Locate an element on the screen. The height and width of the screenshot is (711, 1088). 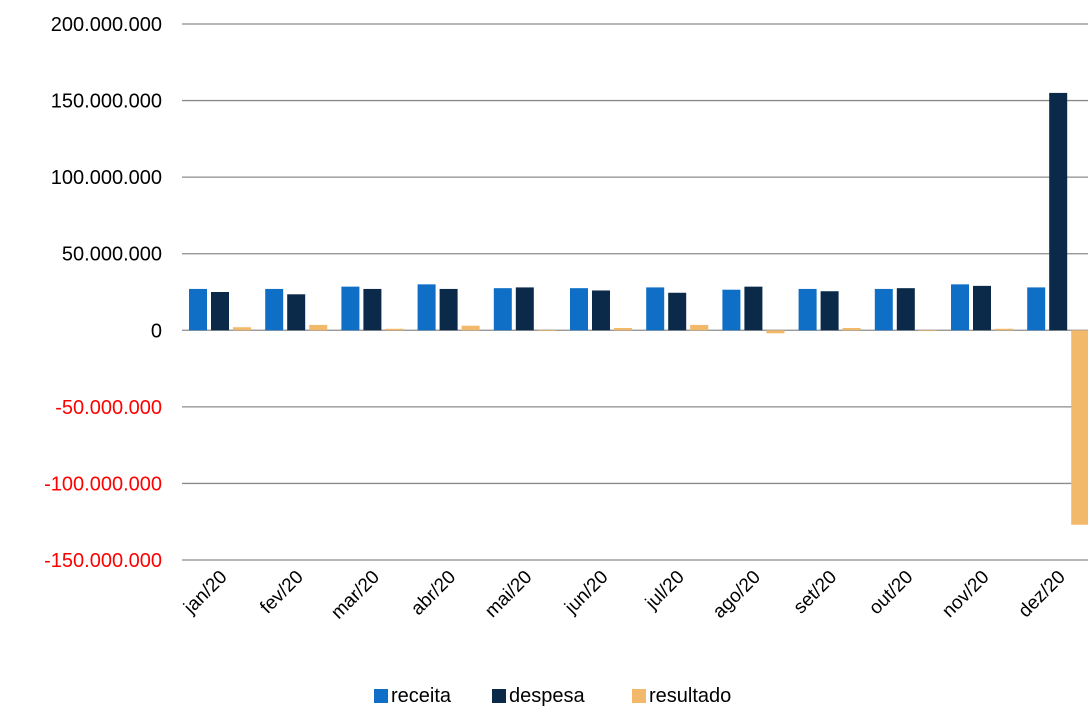
legend-swatch-despesa is located at coordinates (499, 696).